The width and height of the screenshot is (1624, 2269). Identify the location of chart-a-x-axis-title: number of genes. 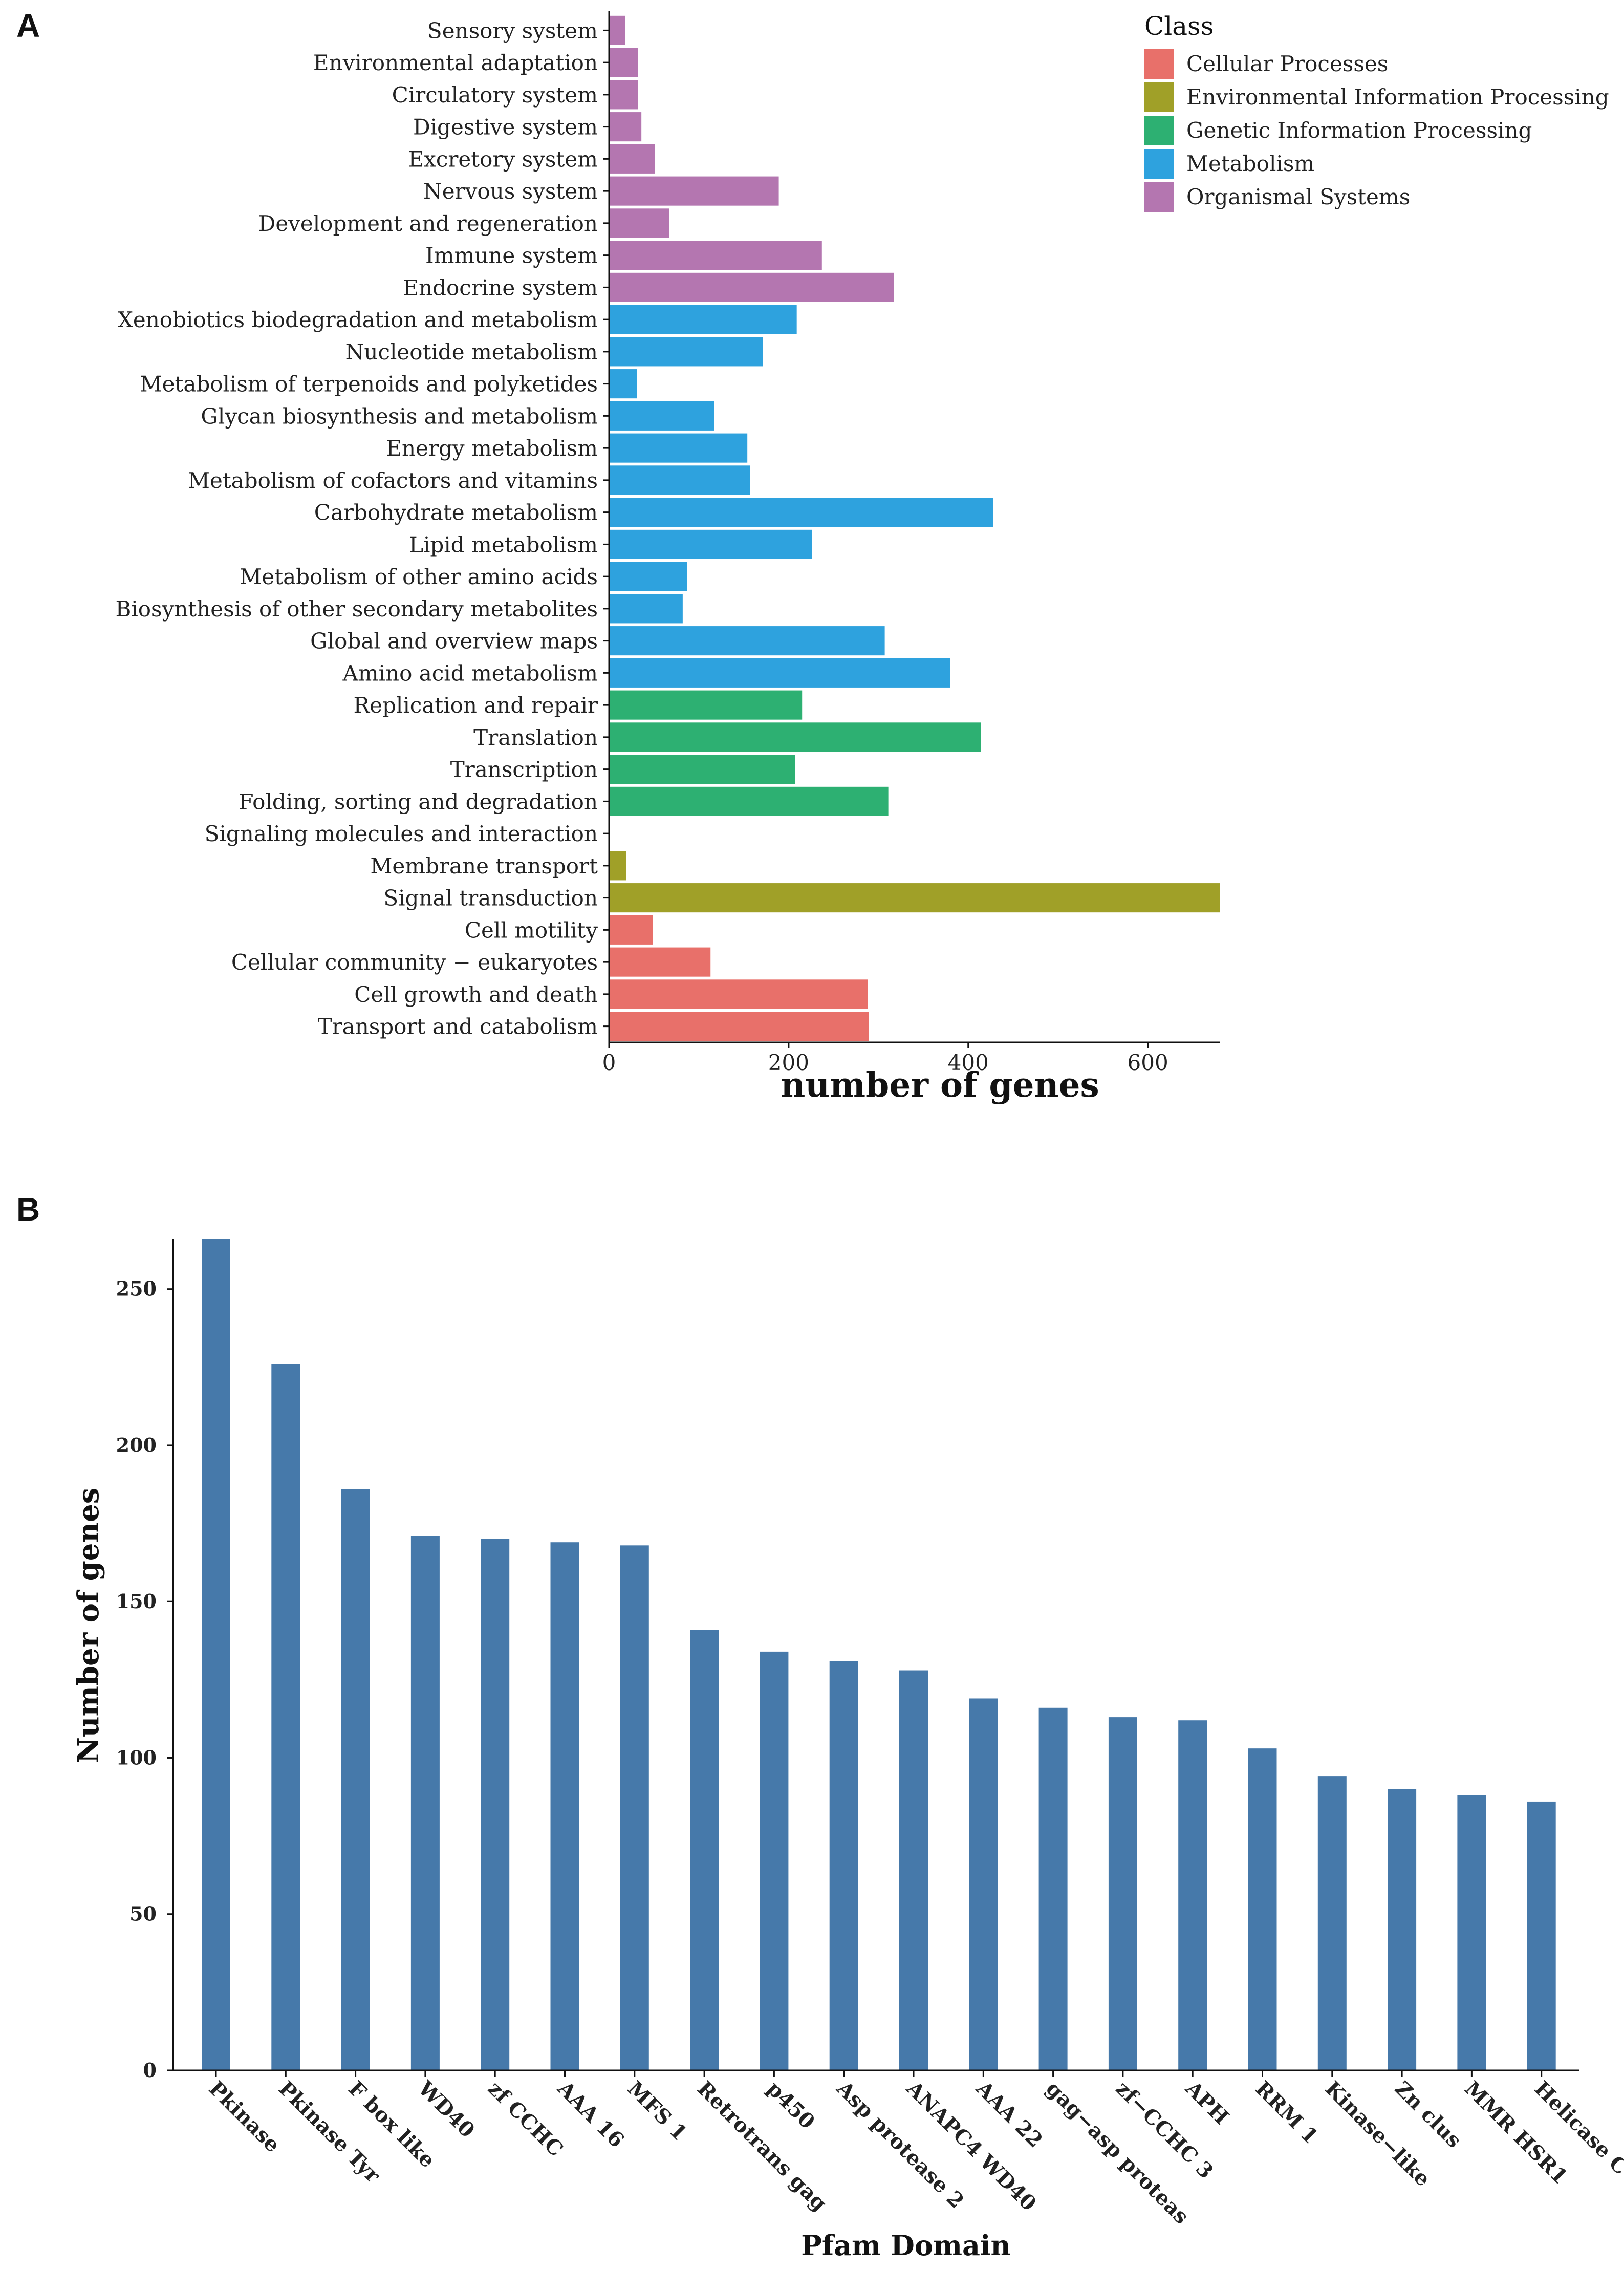
(940, 1085).